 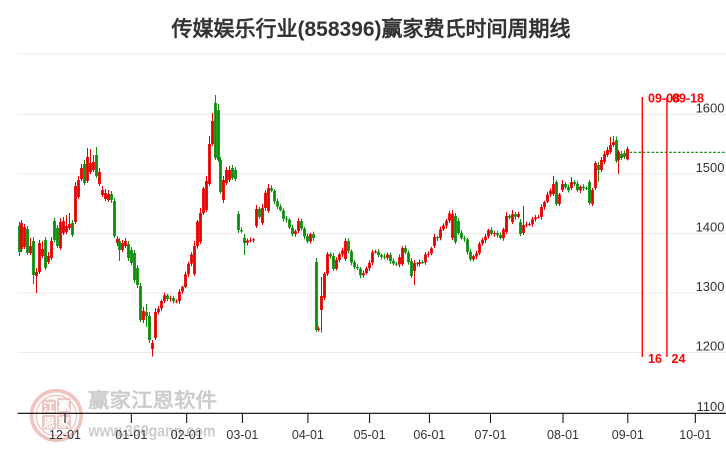 What do you see at coordinates (695, 435) in the screenshot?
I see `svg-text: 10-01` at bounding box center [695, 435].